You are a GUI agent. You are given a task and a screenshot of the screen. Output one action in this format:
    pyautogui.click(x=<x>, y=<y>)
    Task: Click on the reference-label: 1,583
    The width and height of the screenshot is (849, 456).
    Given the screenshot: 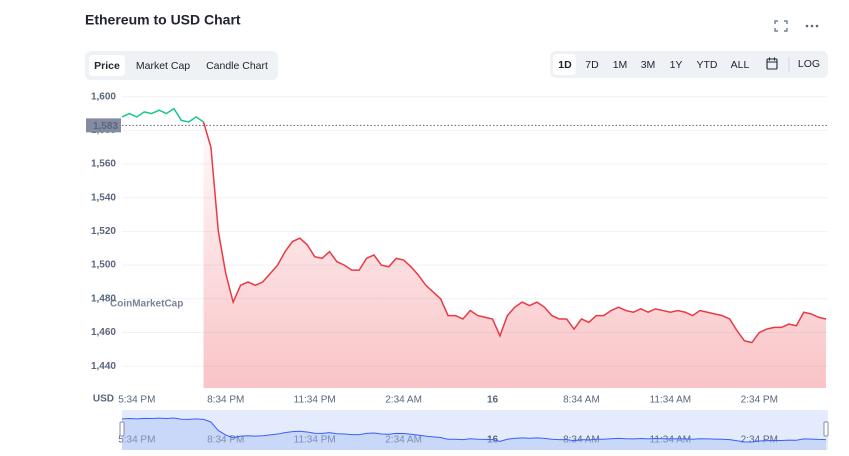 What is the action you would take?
    pyautogui.click(x=105, y=126)
    